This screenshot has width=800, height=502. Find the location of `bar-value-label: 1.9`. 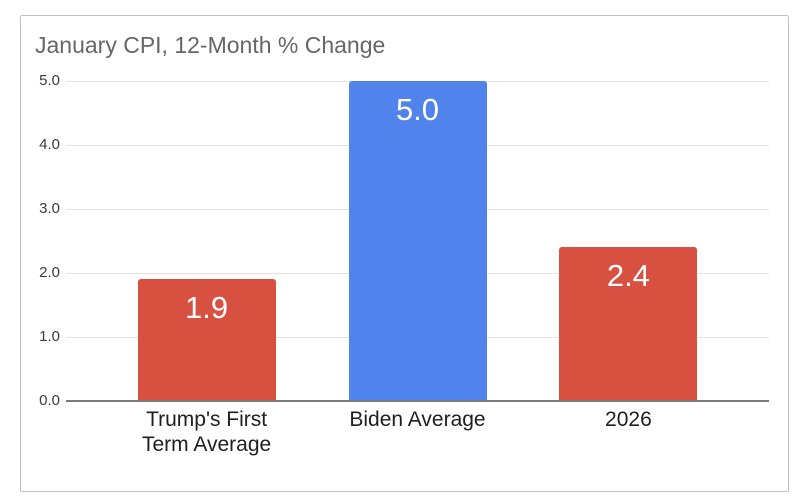

bar-value-label: 1.9 is located at coordinates (207, 307).